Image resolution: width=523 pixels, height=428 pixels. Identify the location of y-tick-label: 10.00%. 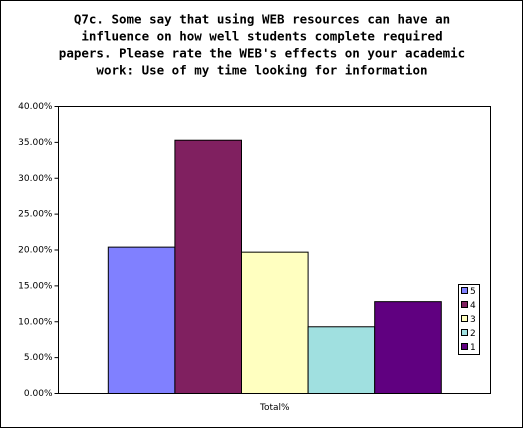
(35, 322).